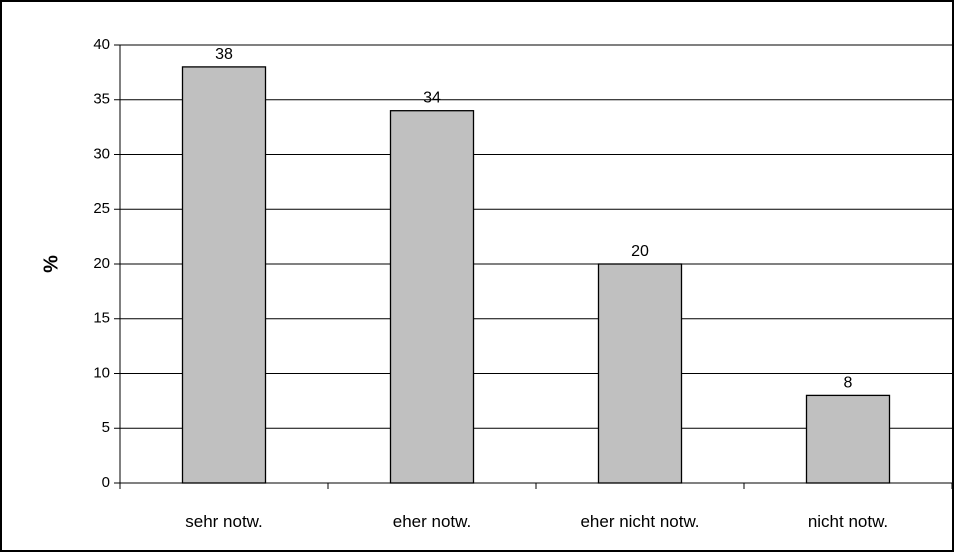 The height and width of the screenshot is (557, 954). Describe the element at coordinates (101, 208) in the screenshot. I see `y-tick-label: 25` at that location.